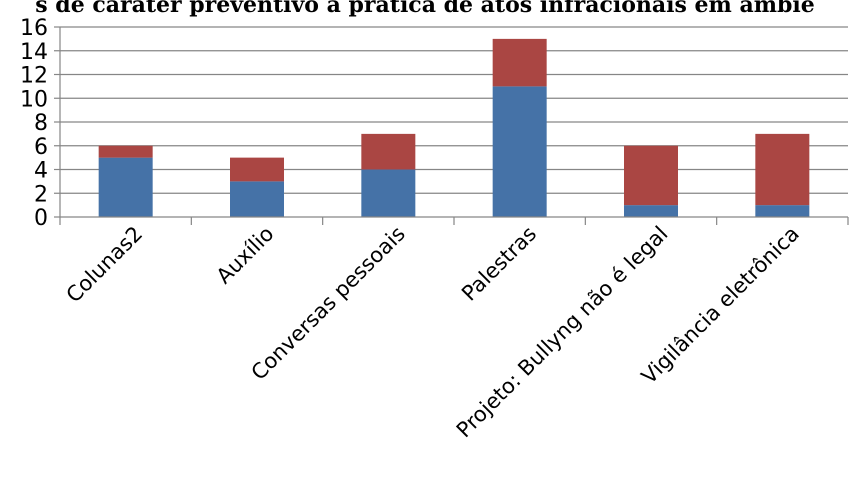 This screenshot has height=495, width=851. I want to click on y-tick-label: 16, so click(34, 28).